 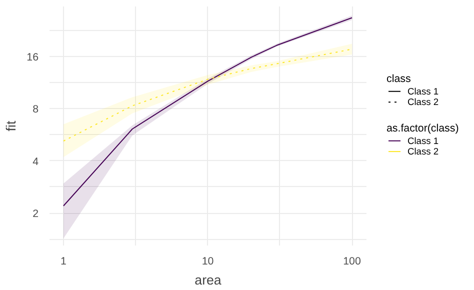 I want to click on y-tick-label: 8, so click(x=35, y=110).